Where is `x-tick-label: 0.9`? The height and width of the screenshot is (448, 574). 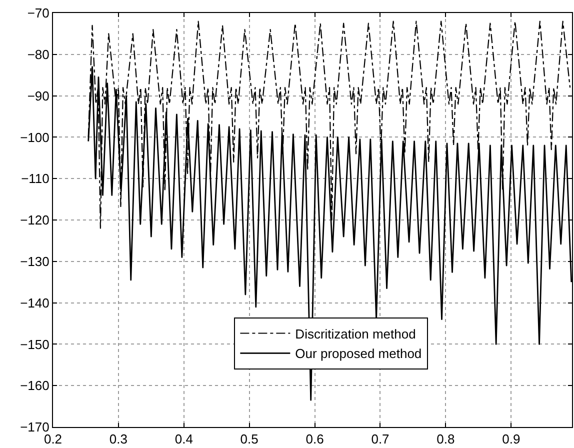 x-tick-label: 0.9 is located at coordinates (511, 439).